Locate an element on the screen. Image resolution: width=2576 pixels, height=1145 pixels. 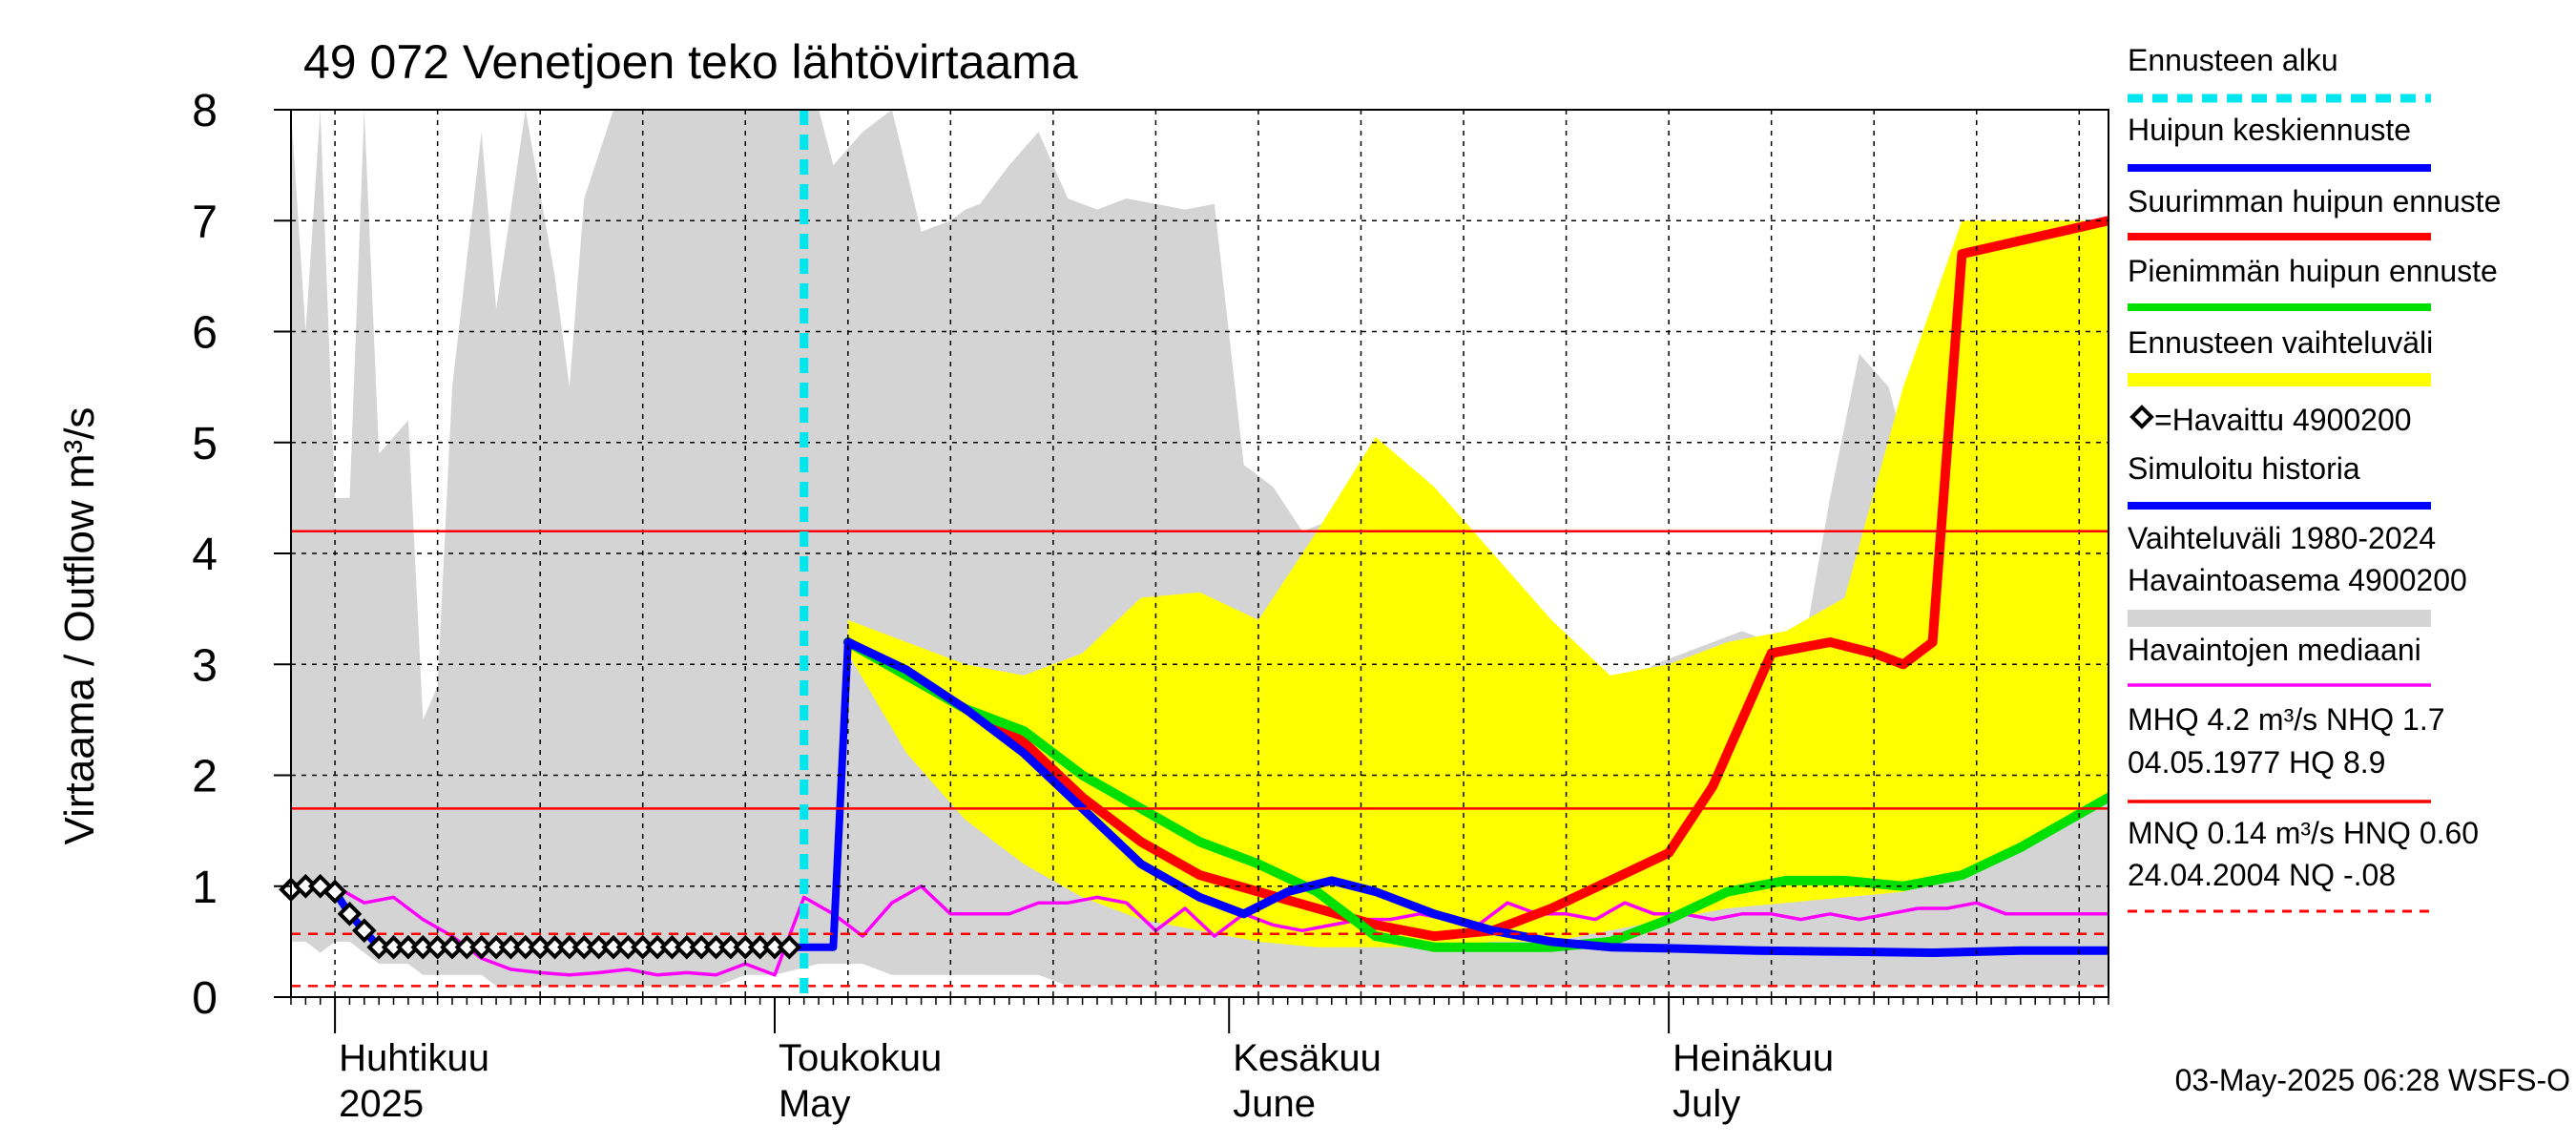
legend-simulated: Simuloitu historia is located at coordinates (2279, 481).